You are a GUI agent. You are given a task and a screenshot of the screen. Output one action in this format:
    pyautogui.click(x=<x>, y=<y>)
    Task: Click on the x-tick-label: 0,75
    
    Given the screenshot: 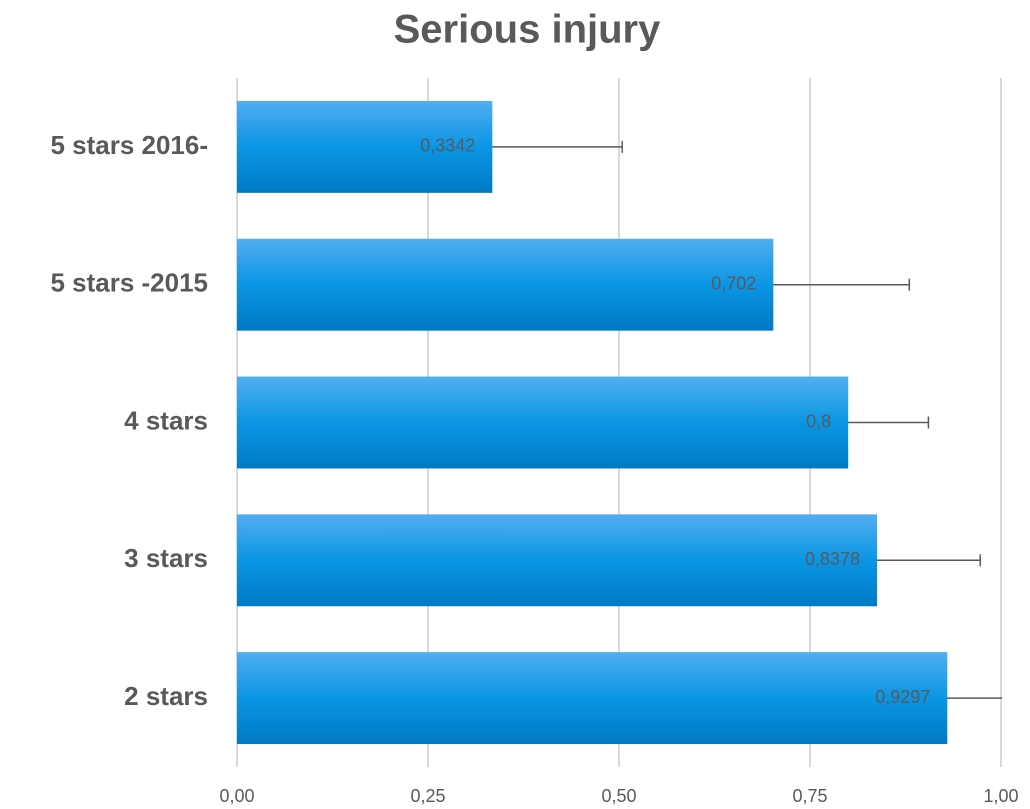 What is the action you would take?
    pyautogui.click(x=809, y=796)
    